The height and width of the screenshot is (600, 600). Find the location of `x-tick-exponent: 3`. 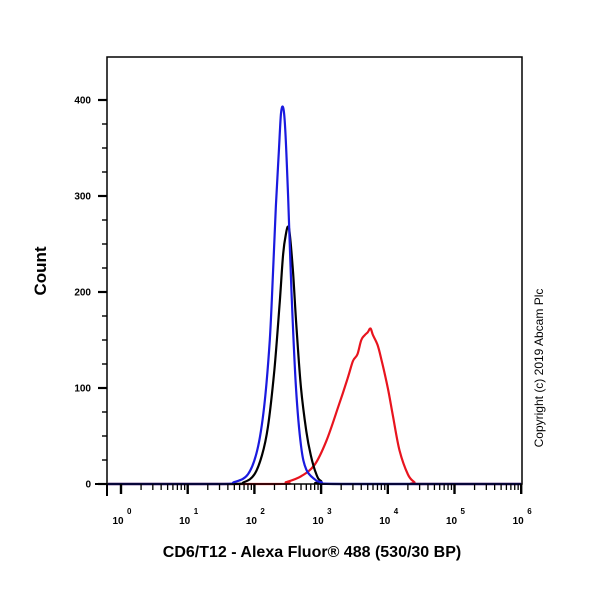

x-tick-exponent: 3 is located at coordinates (329, 511).